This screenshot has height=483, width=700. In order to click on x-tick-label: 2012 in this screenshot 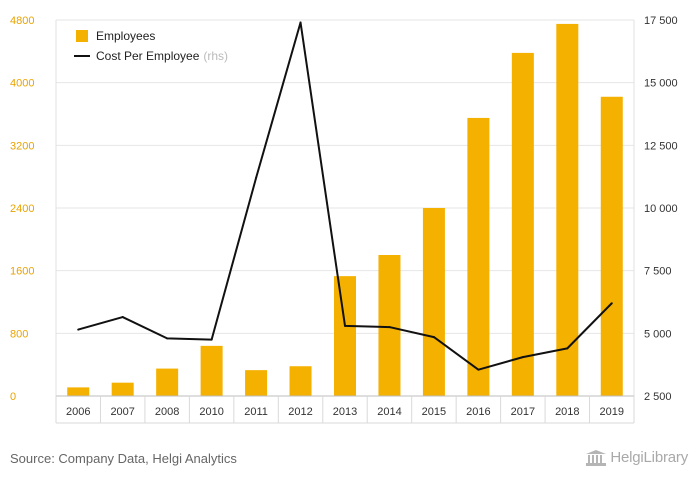, I will do `click(300, 412)`.